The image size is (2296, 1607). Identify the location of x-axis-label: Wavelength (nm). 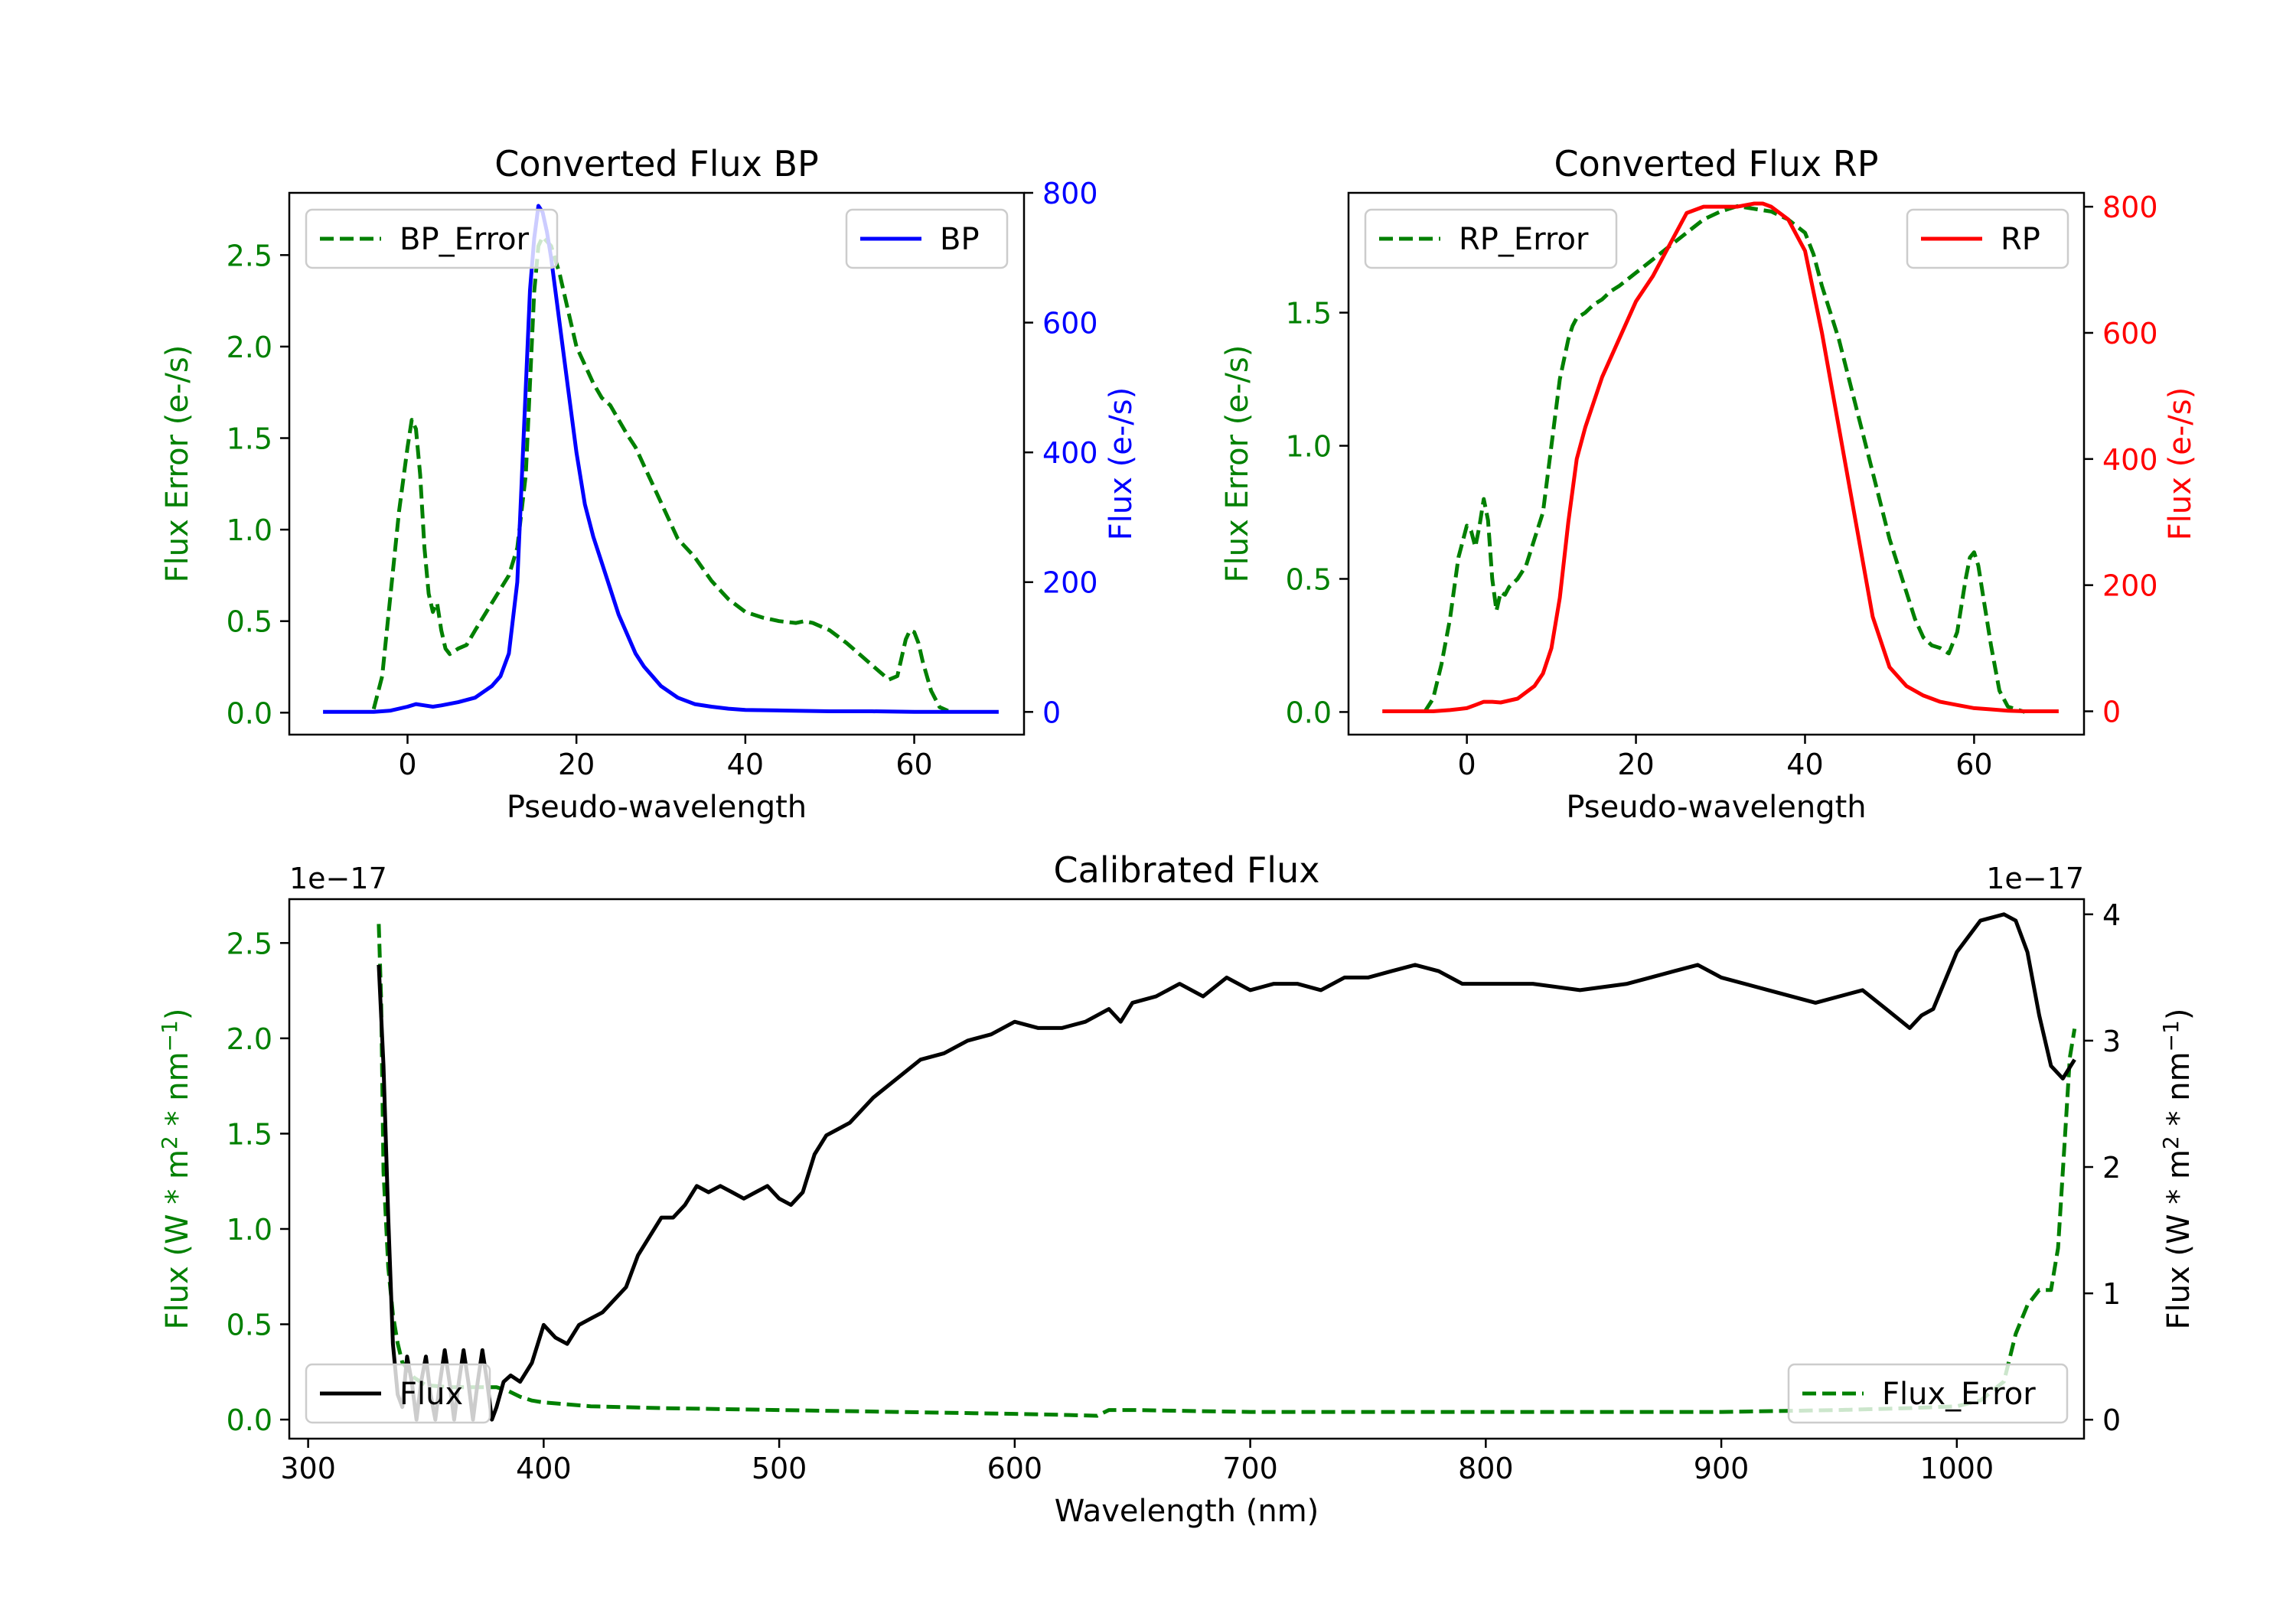
(1187, 1511).